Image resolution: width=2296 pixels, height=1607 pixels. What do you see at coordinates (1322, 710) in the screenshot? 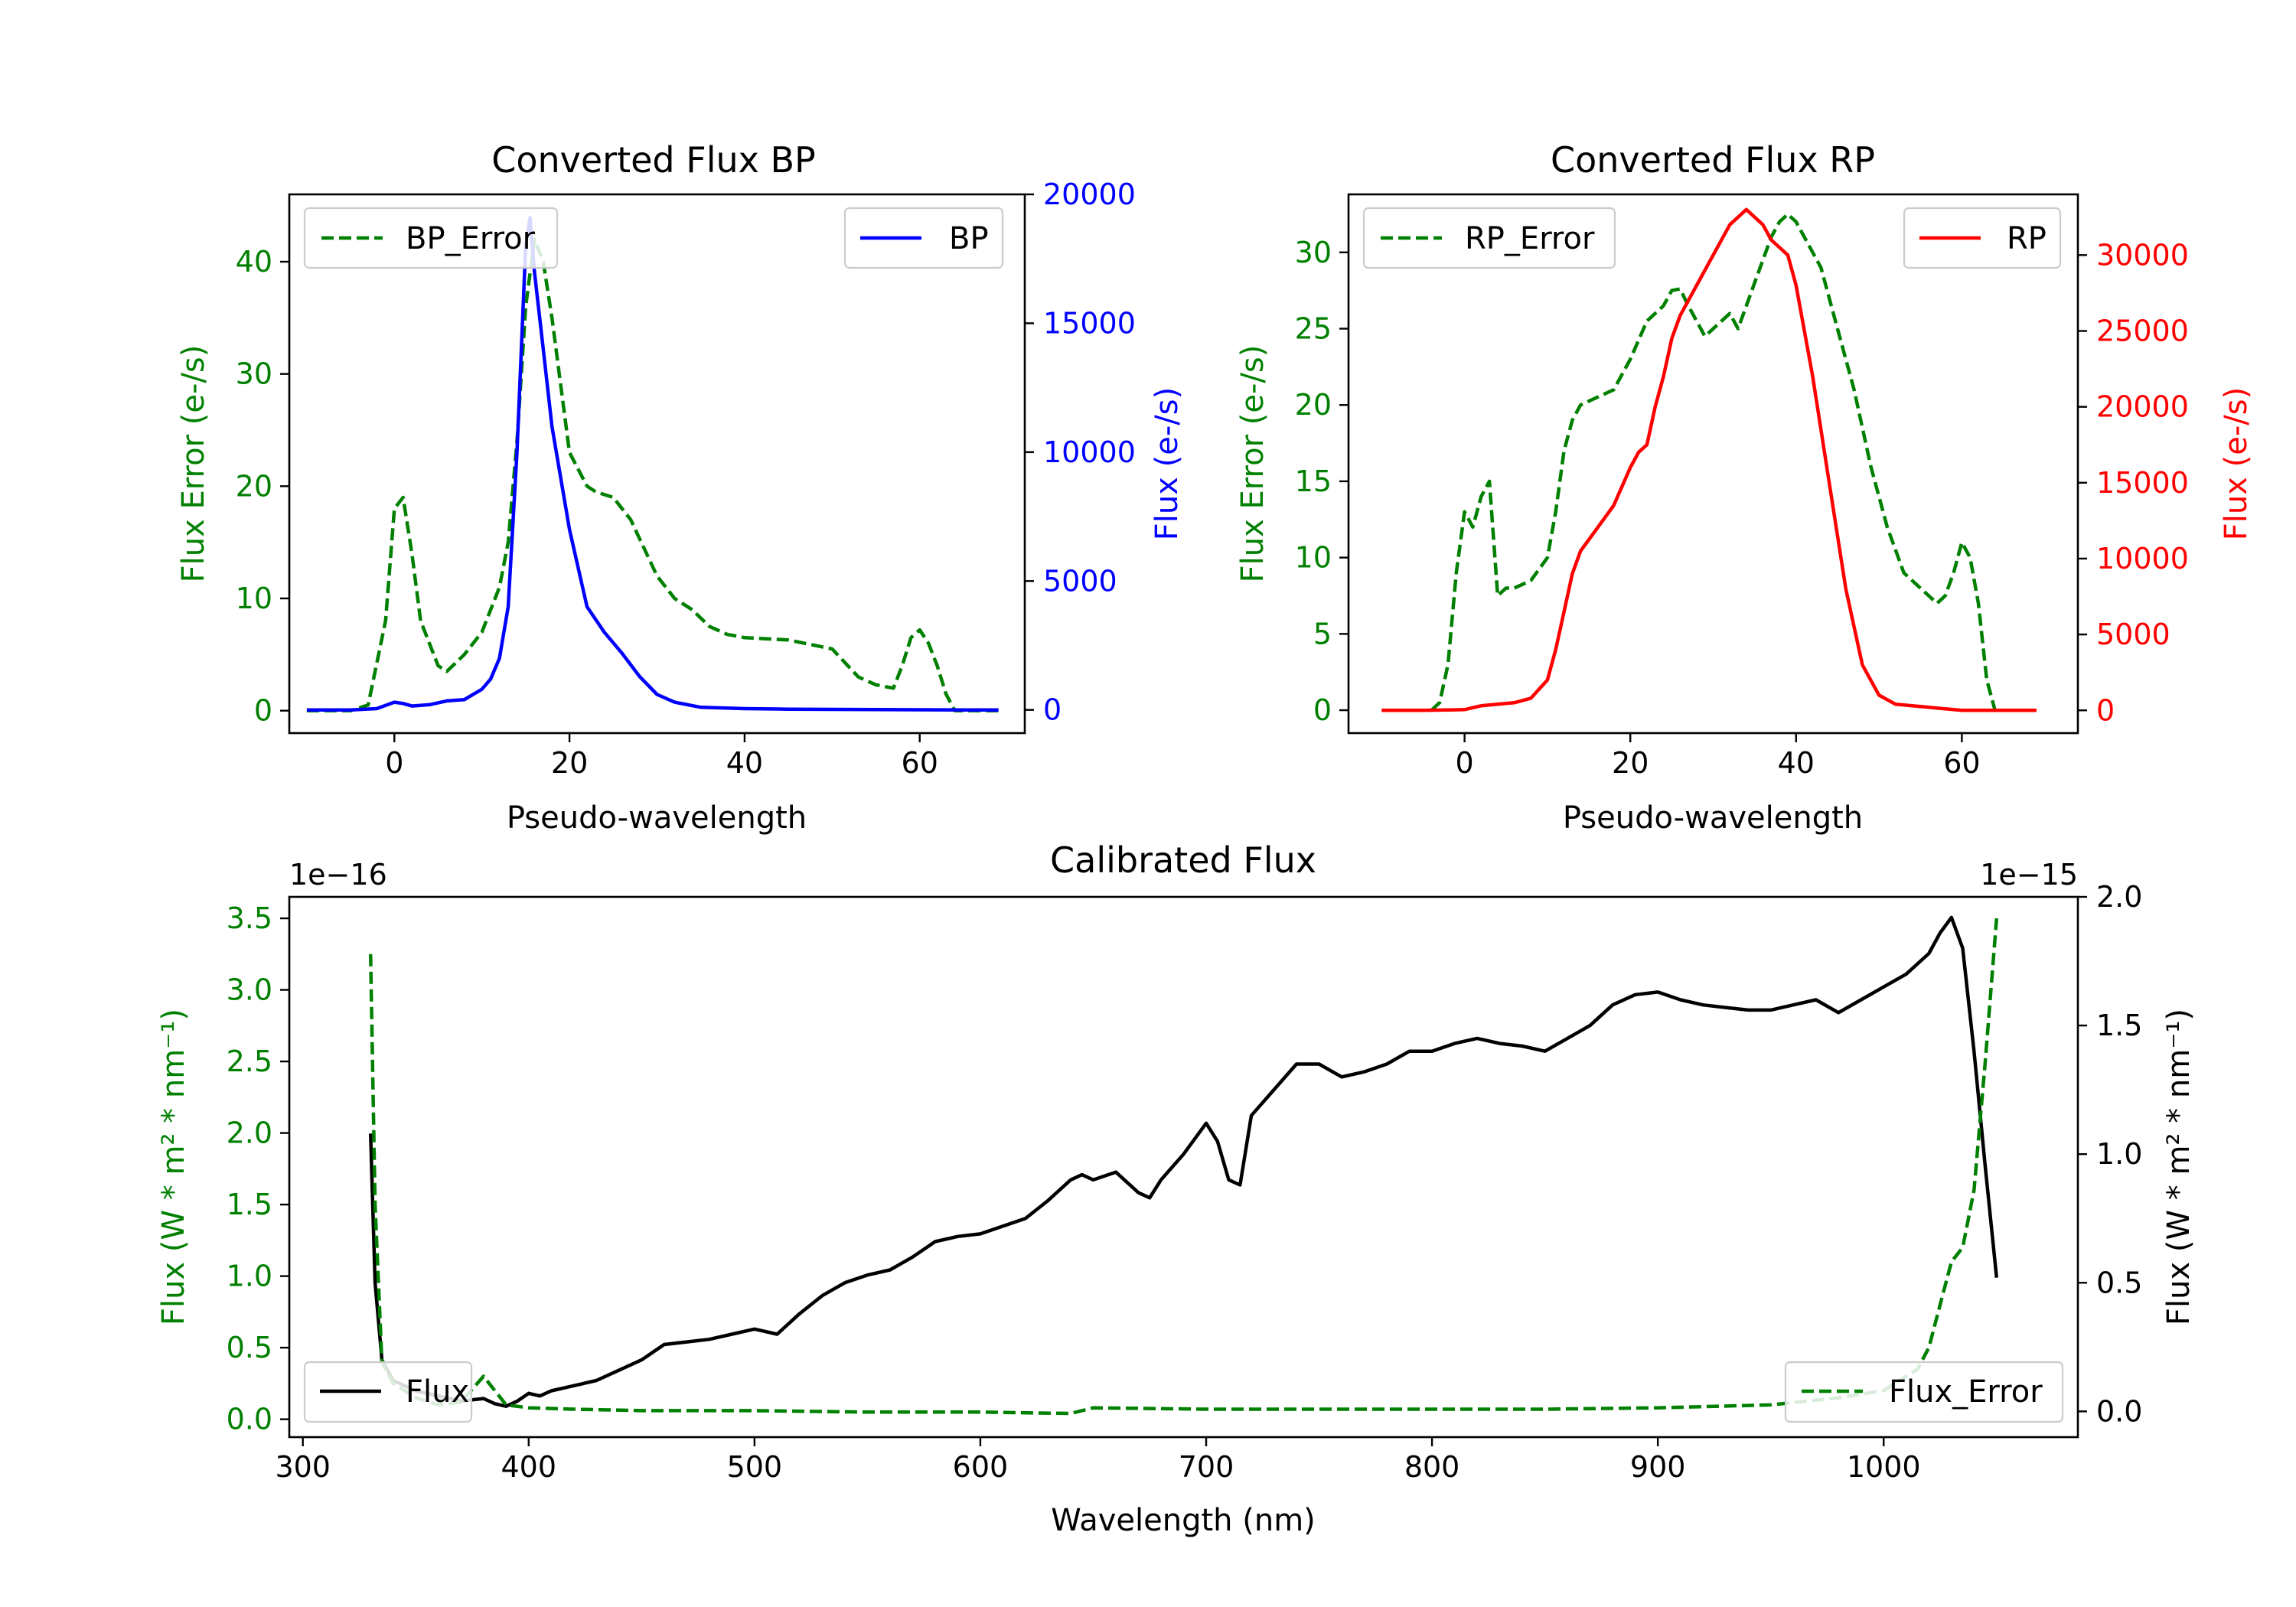
I see `rp-ytick-left-label: 0` at bounding box center [1322, 710].